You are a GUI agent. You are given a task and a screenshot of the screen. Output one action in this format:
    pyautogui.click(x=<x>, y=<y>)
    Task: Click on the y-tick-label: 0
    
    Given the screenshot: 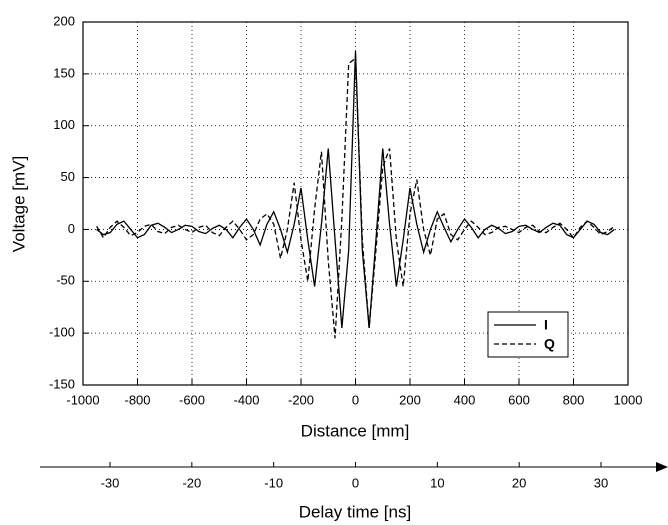 What is the action you would take?
    pyautogui.click(x=71, y=228)
    